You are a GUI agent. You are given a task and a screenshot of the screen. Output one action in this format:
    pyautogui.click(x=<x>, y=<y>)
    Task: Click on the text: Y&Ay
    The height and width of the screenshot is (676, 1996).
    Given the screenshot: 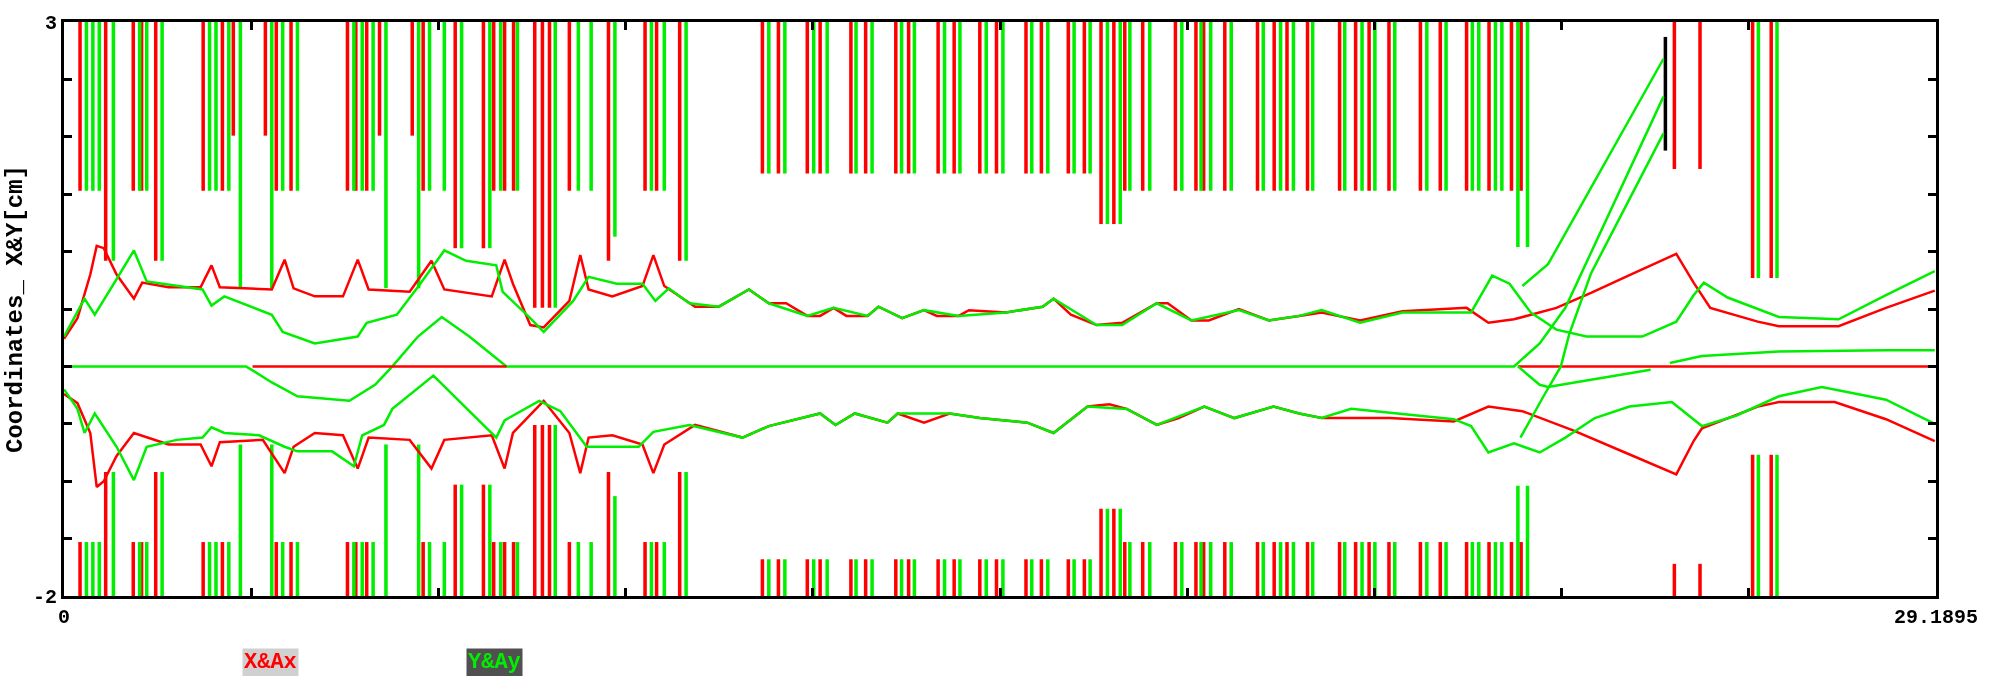 What is the action you would take?
    pyautogui.click(x=494, y=662)
    